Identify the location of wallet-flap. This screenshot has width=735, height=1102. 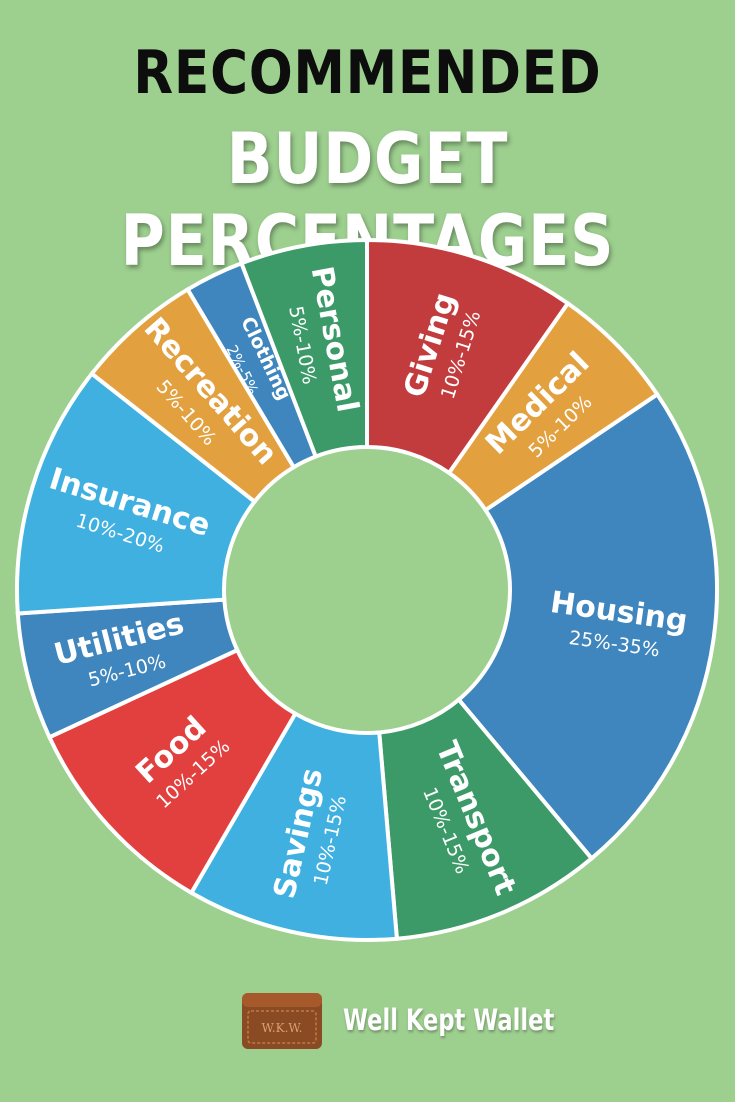
(282, 1000).